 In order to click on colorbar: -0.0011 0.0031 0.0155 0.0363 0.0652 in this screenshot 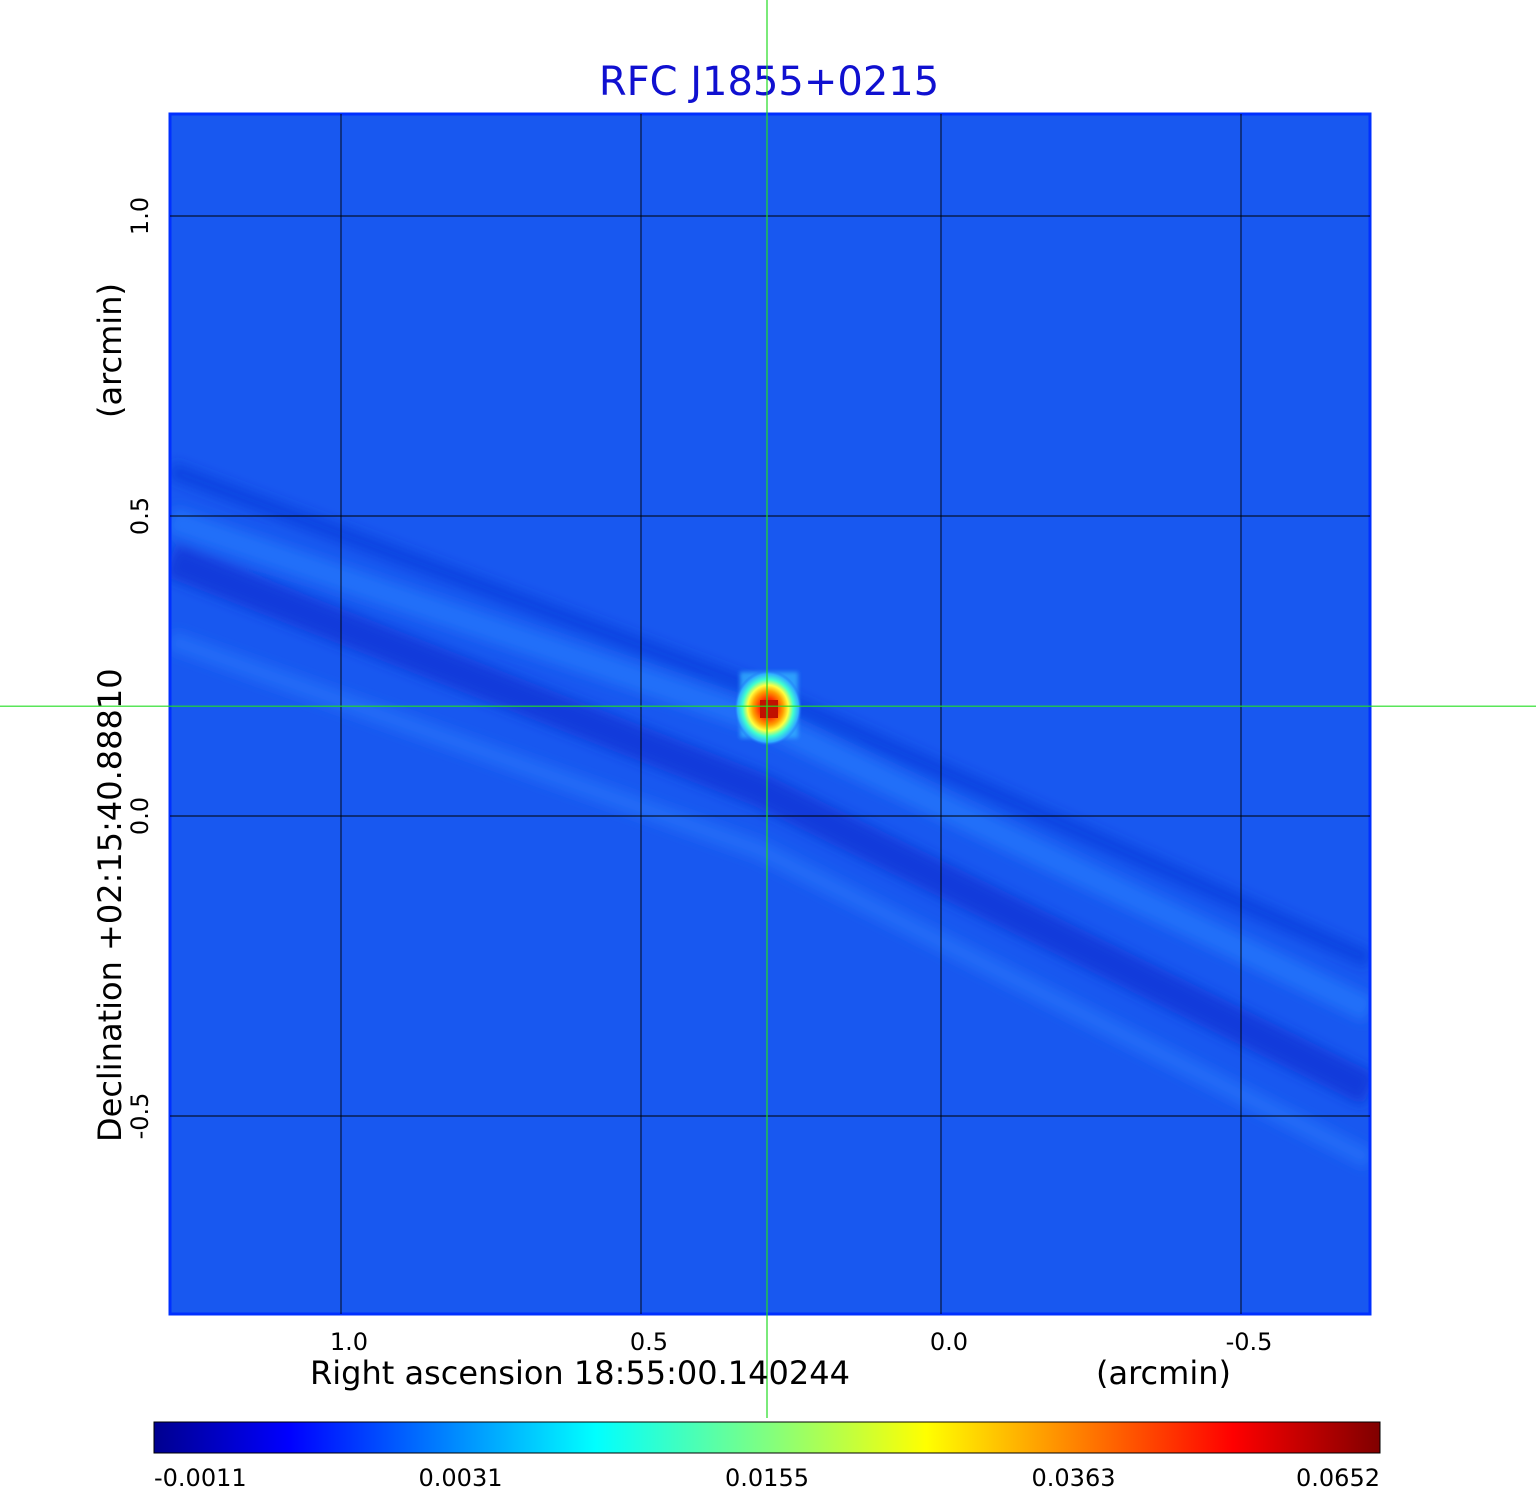, I will do `click(767, 1456)`.